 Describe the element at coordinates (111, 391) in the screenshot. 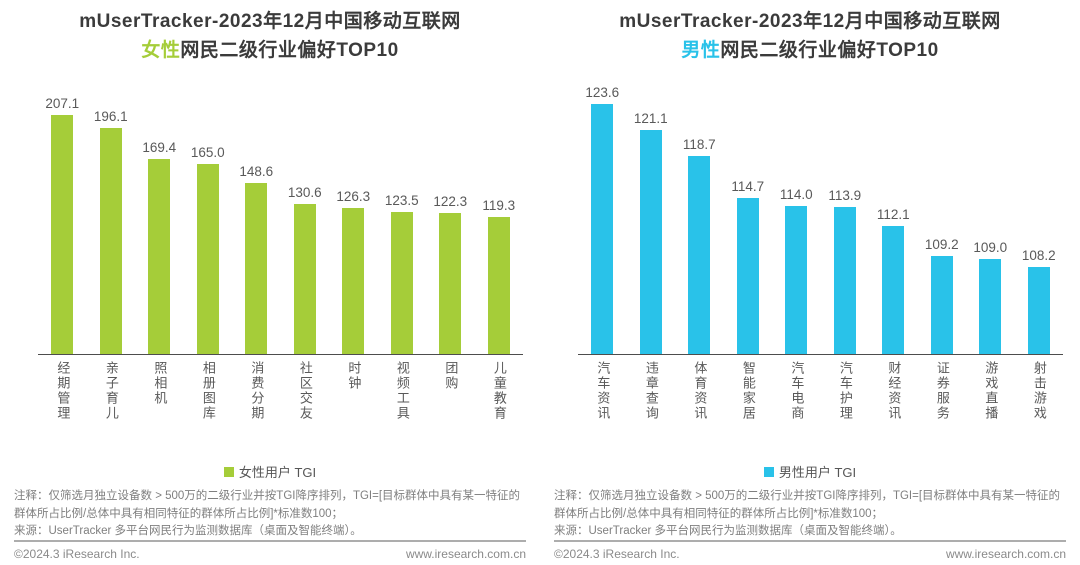

I see `category-label: 亲子育儿` at that location.